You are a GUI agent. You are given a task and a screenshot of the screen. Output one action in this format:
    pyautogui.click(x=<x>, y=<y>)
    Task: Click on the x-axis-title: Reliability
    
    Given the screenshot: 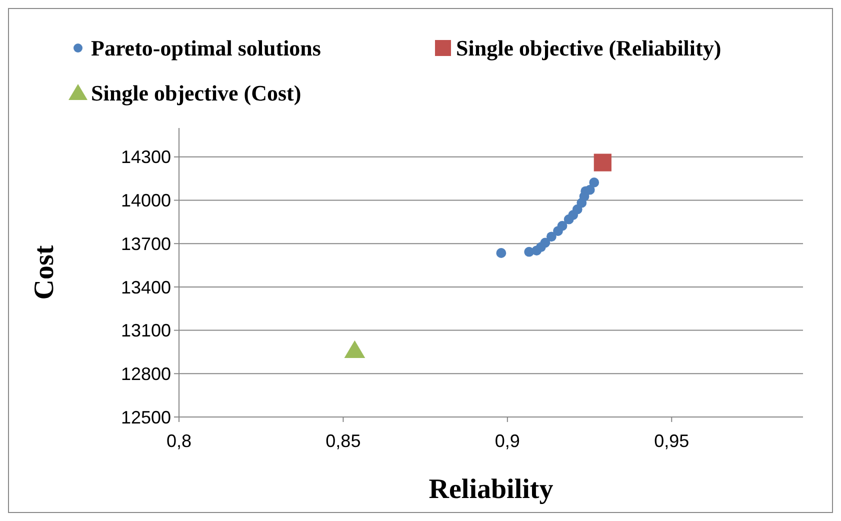 What is the action you would take?
    pyautogui.click(x=491, y=489)
    